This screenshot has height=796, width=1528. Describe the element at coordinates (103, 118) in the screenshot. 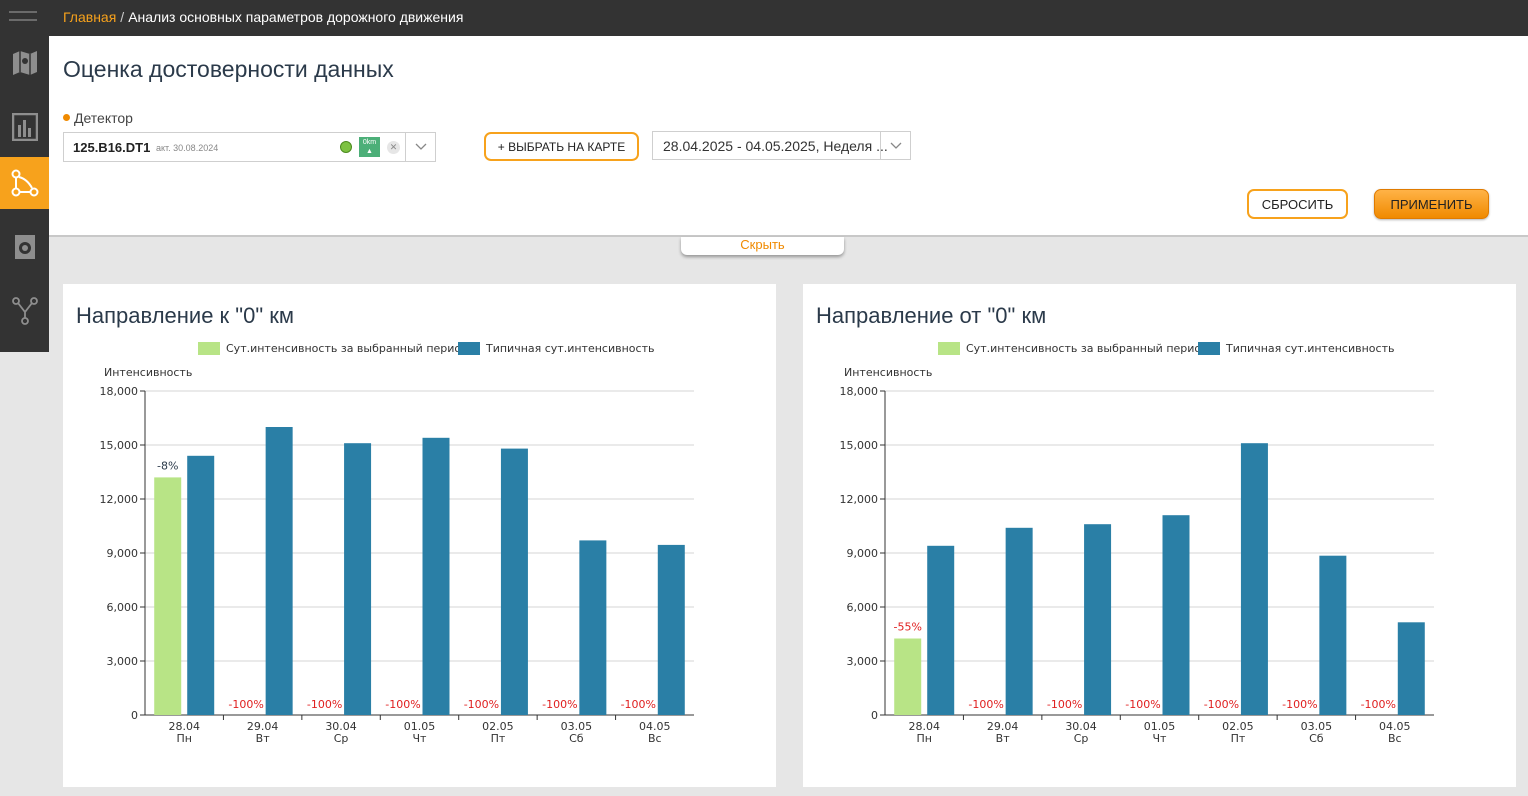

I see `detector-label-text: Детектор` at that location.